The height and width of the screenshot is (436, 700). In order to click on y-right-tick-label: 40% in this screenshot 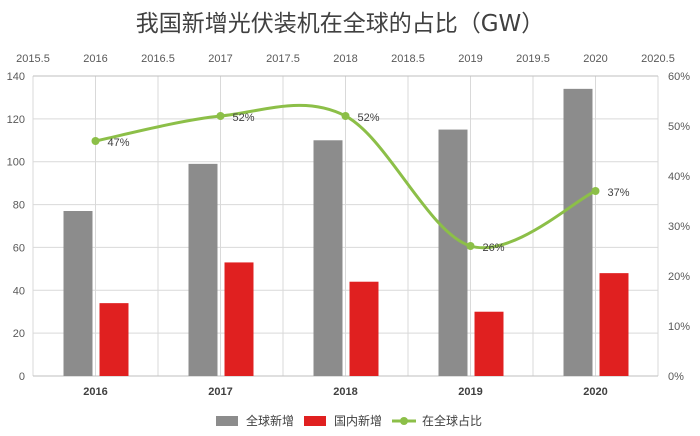, I will do `click(679, 177)`.